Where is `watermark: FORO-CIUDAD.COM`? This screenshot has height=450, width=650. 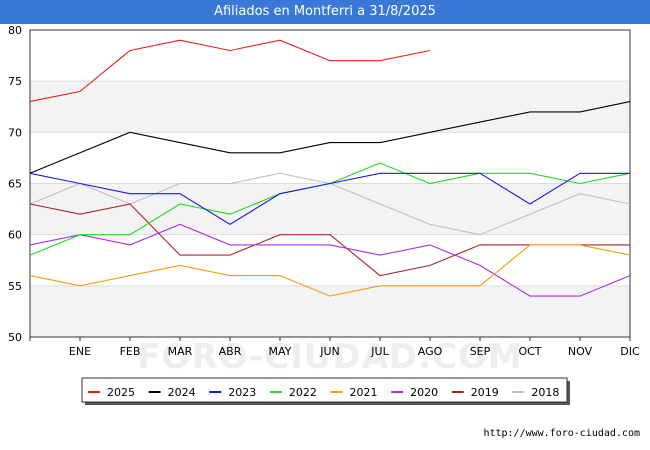 watermark: FORO-CIUDAD.COM is located at coordinates (330, 357).